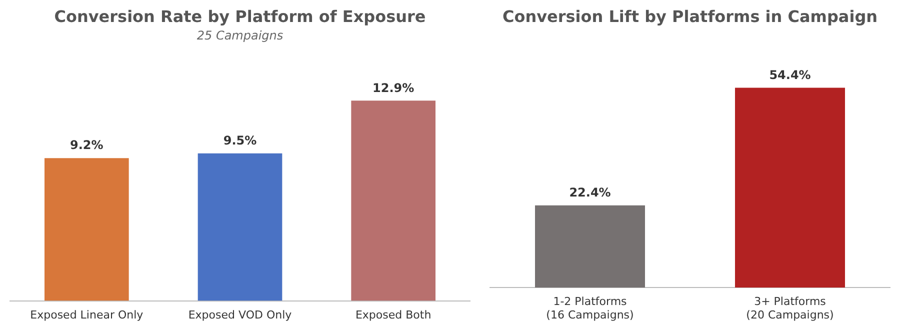  What do you see at coordinates (790, 75) in the screenshot?
I see `data-label: 54.4%` at bounding box center [790, 75].